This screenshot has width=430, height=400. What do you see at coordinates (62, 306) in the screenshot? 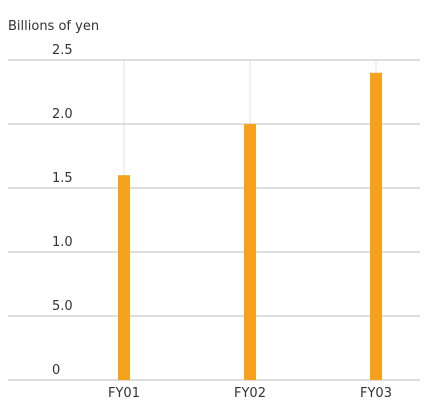
I see `y-tick-label: 5.0` at bounding box center [62, 306].